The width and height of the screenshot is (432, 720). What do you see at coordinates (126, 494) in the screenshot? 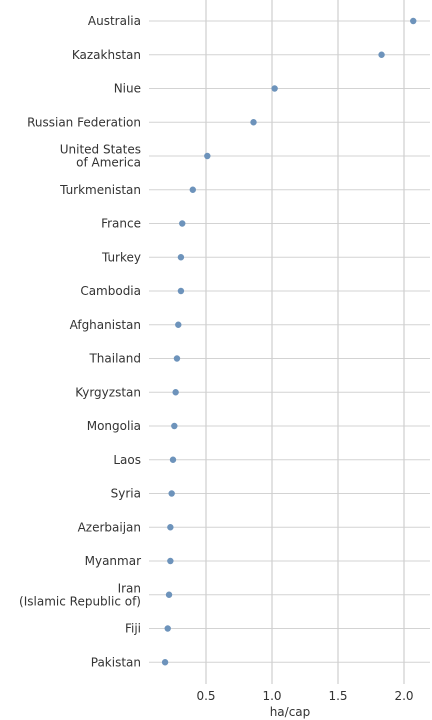
I see `category-label: Syria` at bounding box center [126, 494].